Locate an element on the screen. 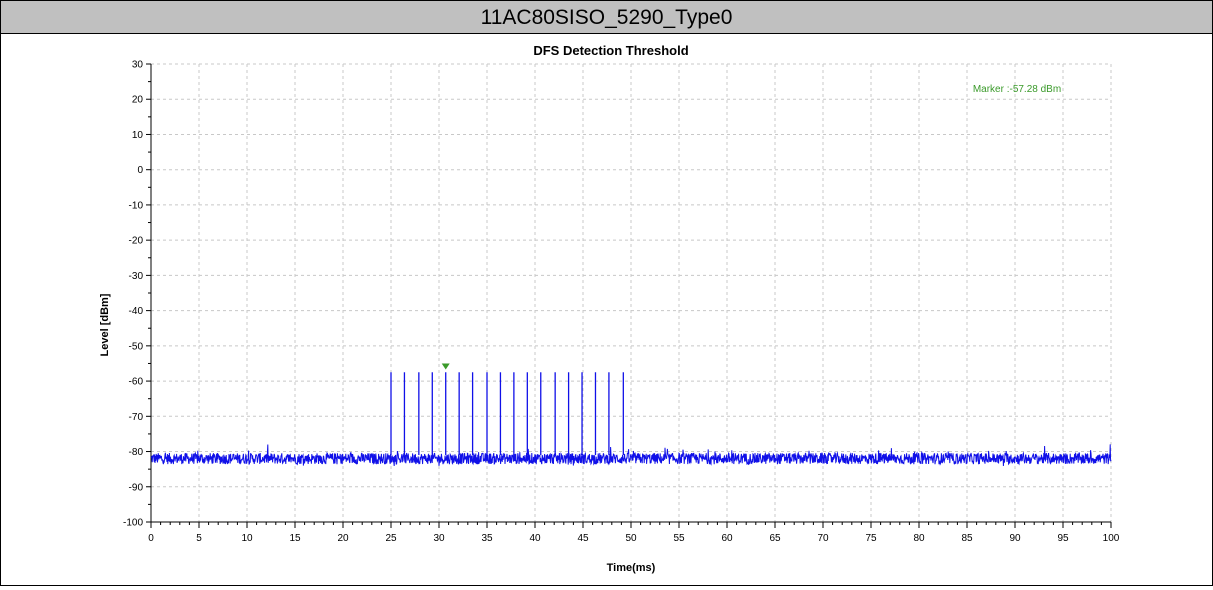 Image resolution: width=1213 pixels, height=590 pixels. marker-readout: Marker :-57.28 dBm is located at coordinates (1017, 89).